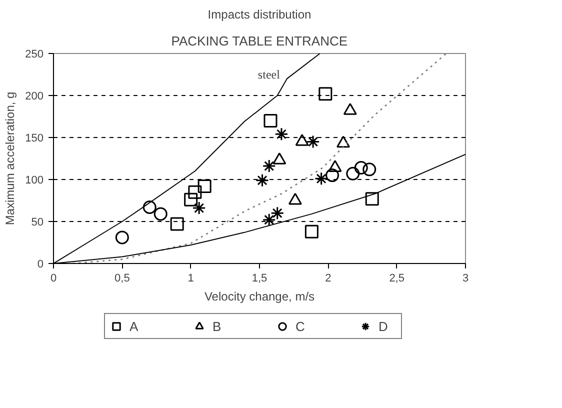 The image size is (562, 408). I want to click on y-axis-title: Maximum acceleration, g, so click(10, 159).